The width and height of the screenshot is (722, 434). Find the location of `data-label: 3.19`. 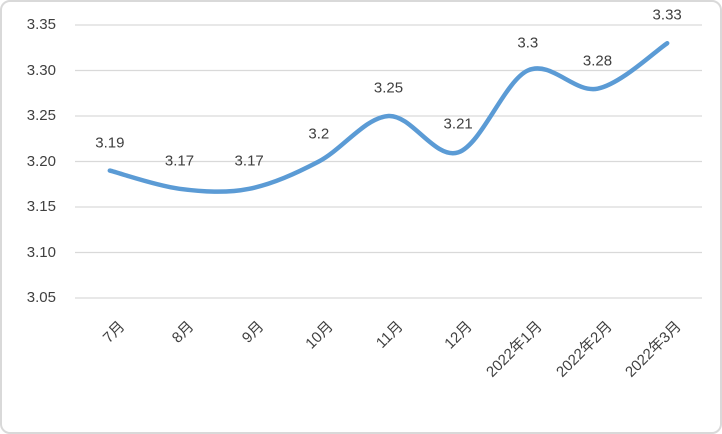

data-label: 3.19 is located at coordinates (110, 143).